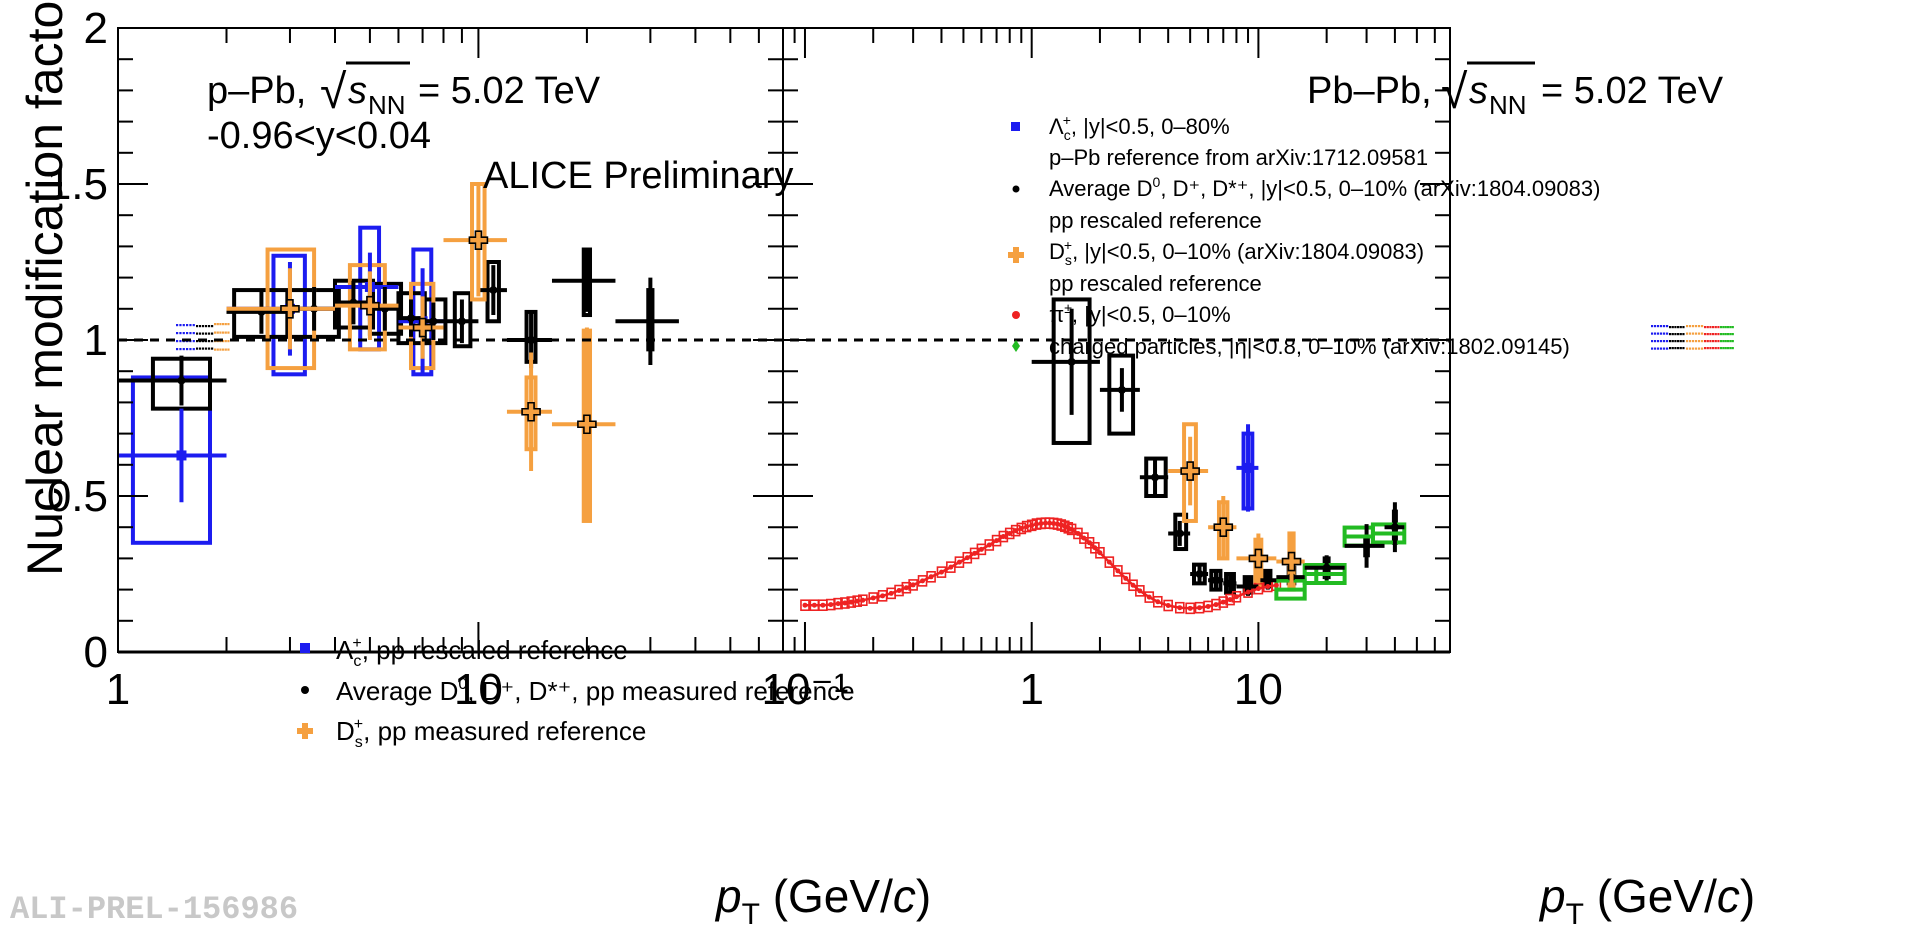 The image size is (1920, 933). I want to click on x-tick-label: 10⁻¹, so click(805, 689).